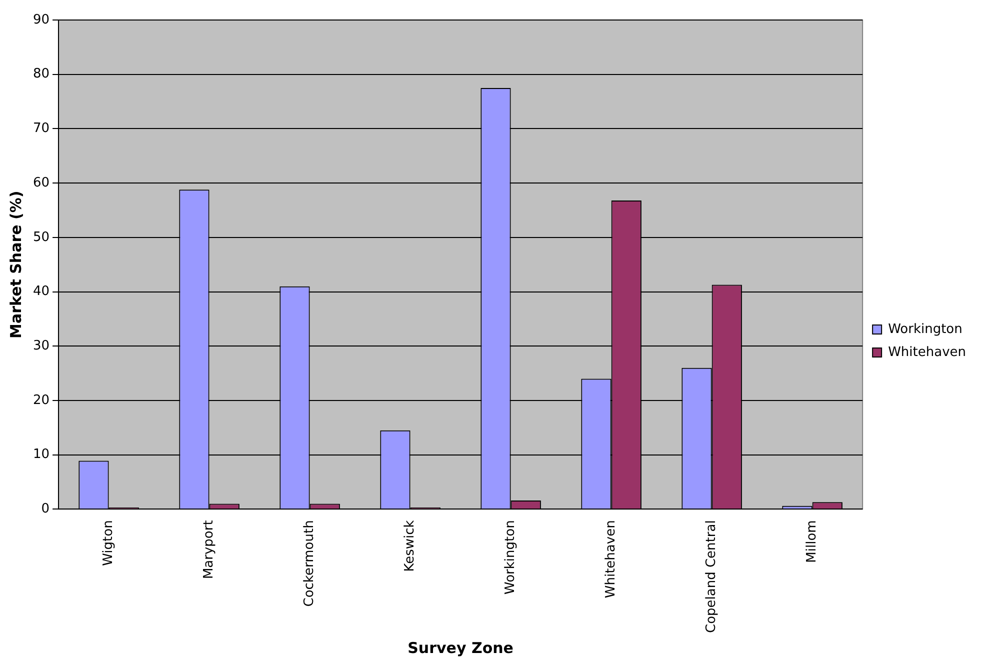 This screenshot has height=666, width=984. What do you see at coordinates (45, 509) in the screenshot?
I see `y-tick-label: 0` at bounding box center [45, 509].